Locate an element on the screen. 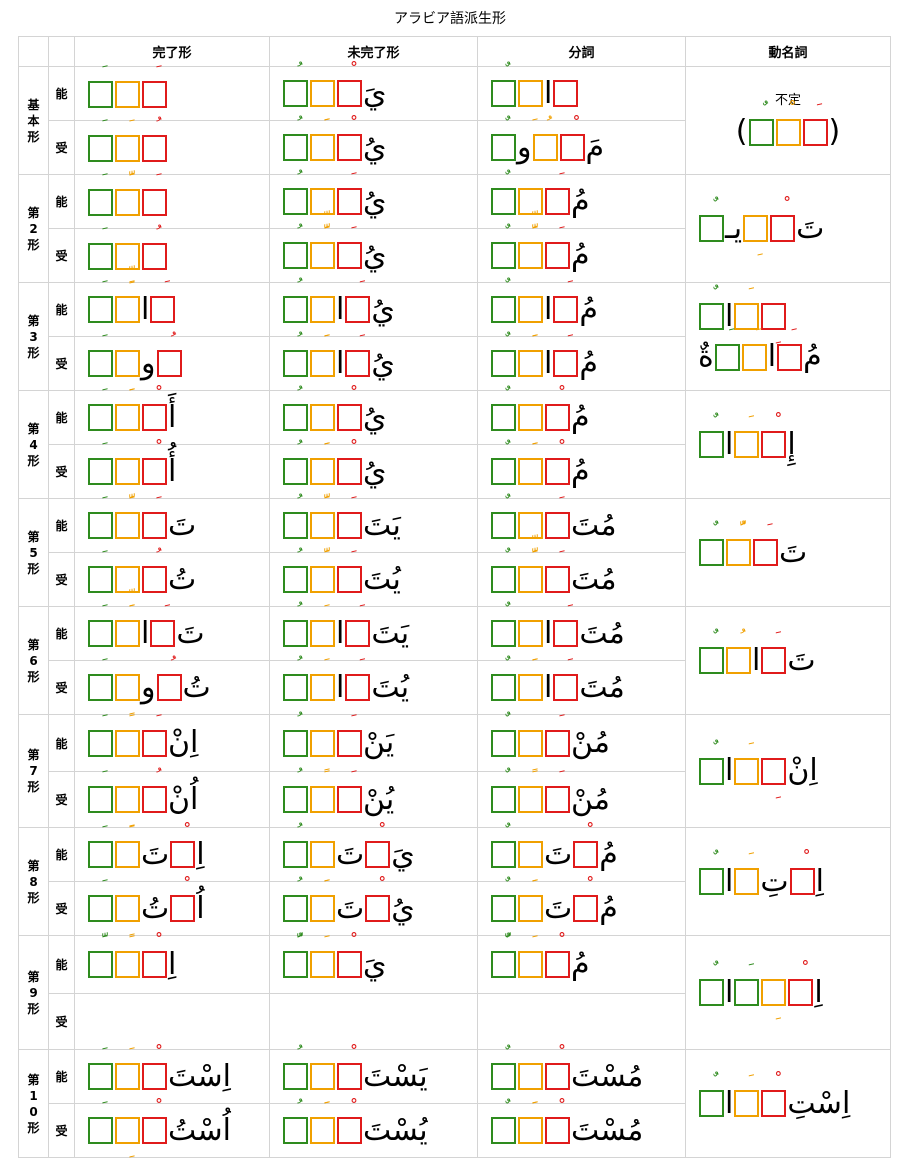 Image resolution: width=900 pixels, height=1166 pixels. conjugation-row: 受 is located at coordinates (455, 1021).